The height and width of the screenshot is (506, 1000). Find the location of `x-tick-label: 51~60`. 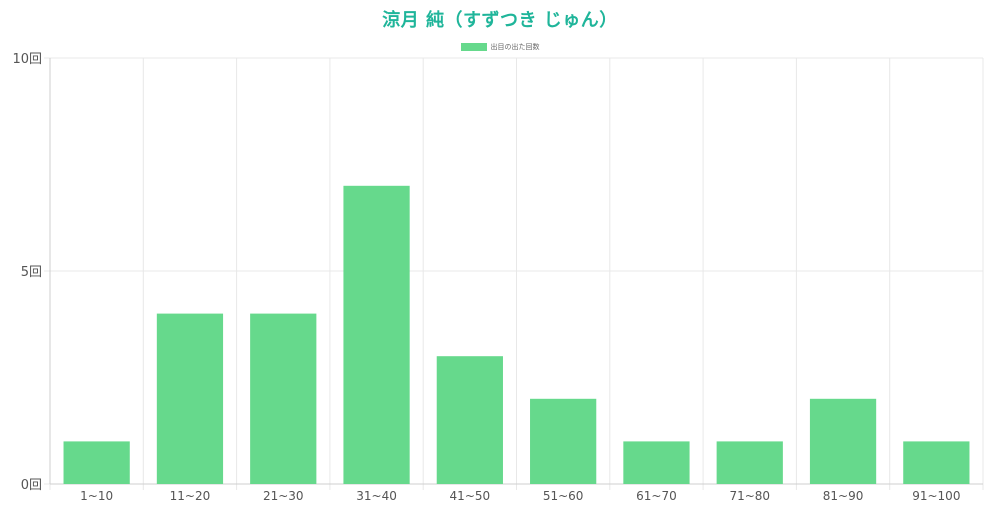

x-tick-label: 51~60 is located at coordinates (563, 496).